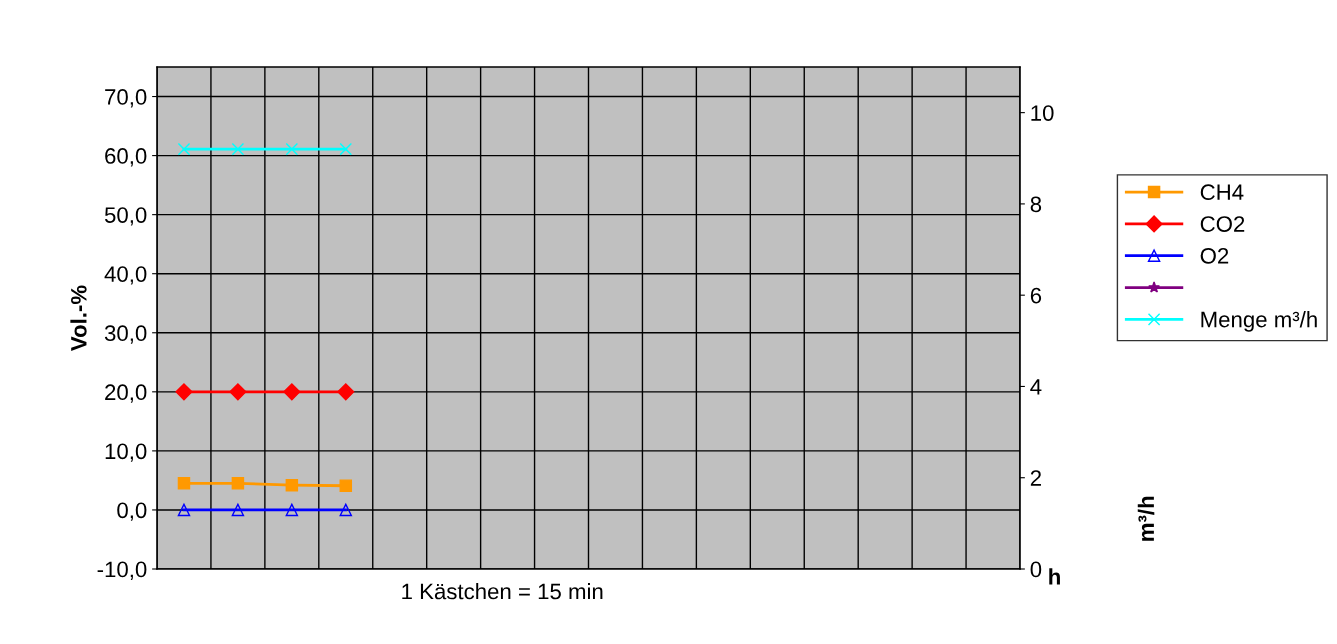 This screenshot has height=644, width=1337. What do you see at coordinates (78, 318) in the screenshot?
I see `y-axis-title: Vol.-%` at bounding box center [78, 318].